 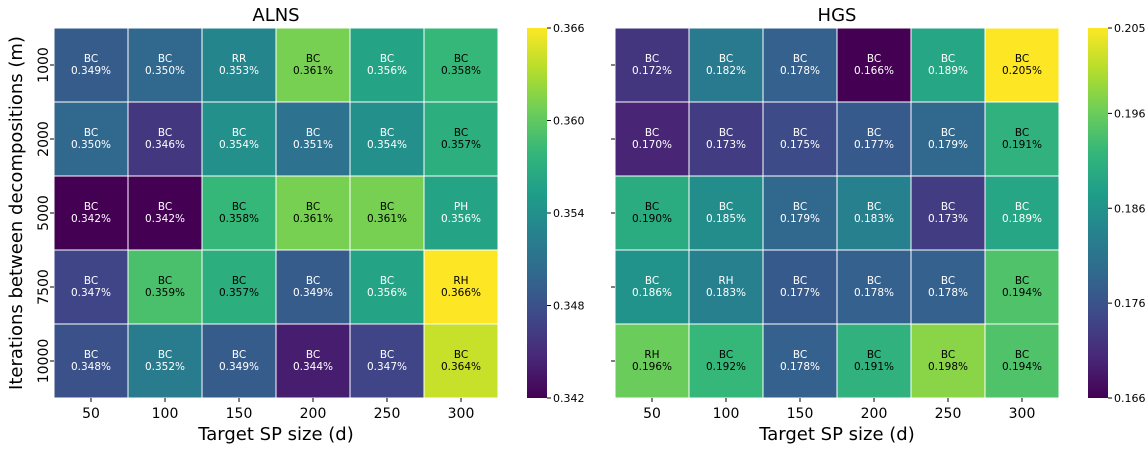 I want to click on colorbar-tick-label: 0.354, so click(x=569, y=213).